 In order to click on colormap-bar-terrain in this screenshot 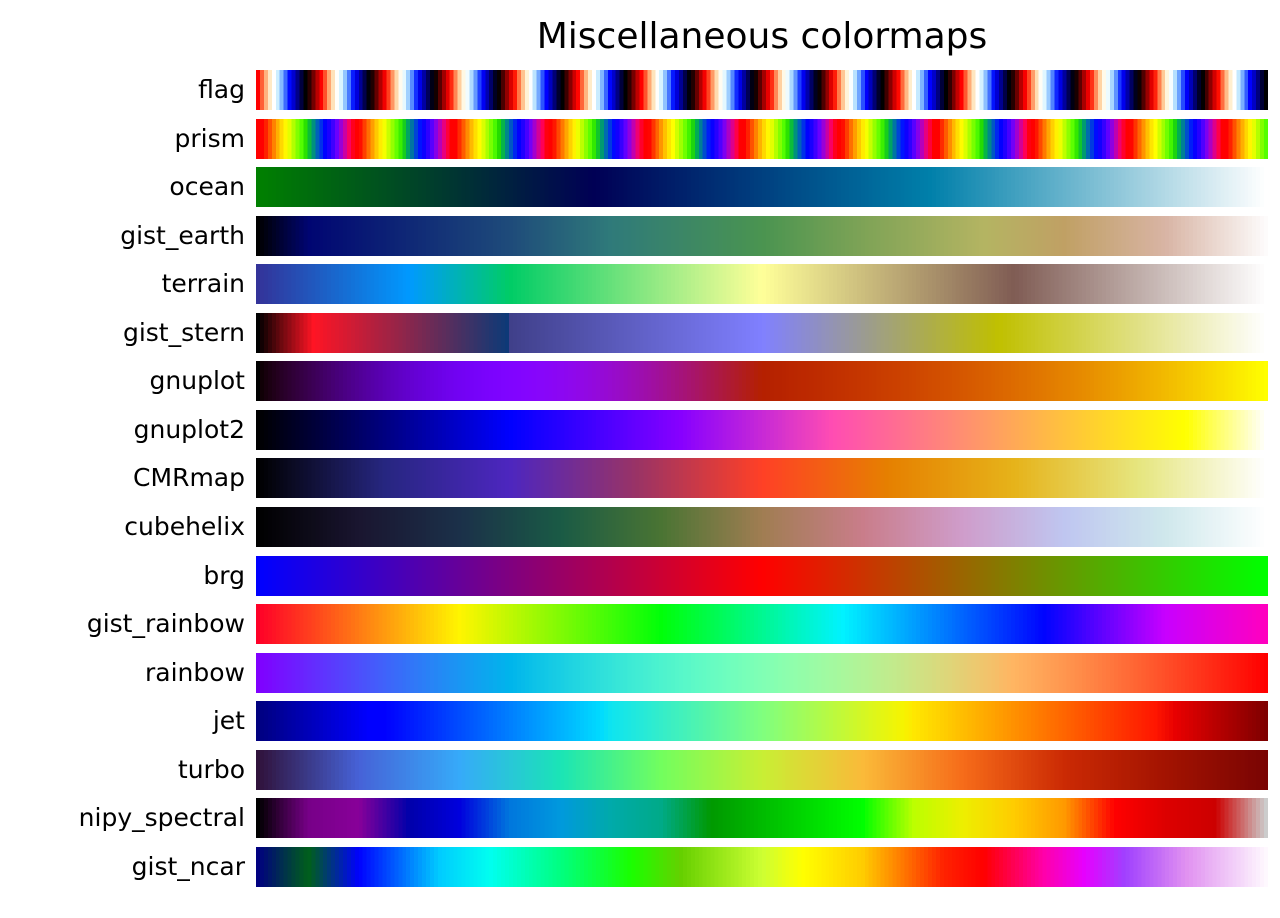, I will do `click(762, 284)`.